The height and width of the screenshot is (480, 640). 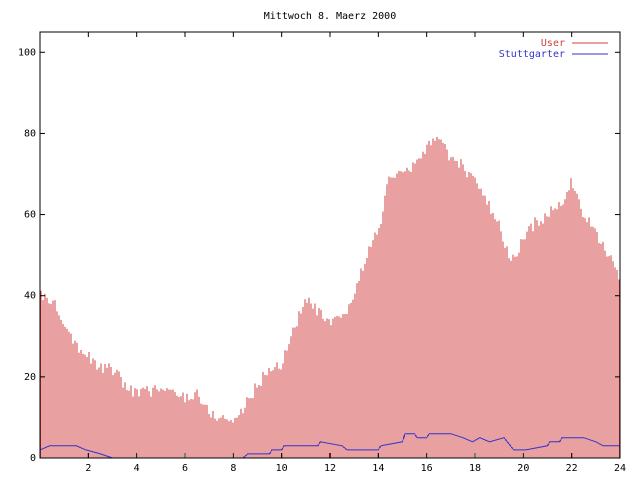 I want to click on y-tick-label: 40, so click(x=30, y=296).